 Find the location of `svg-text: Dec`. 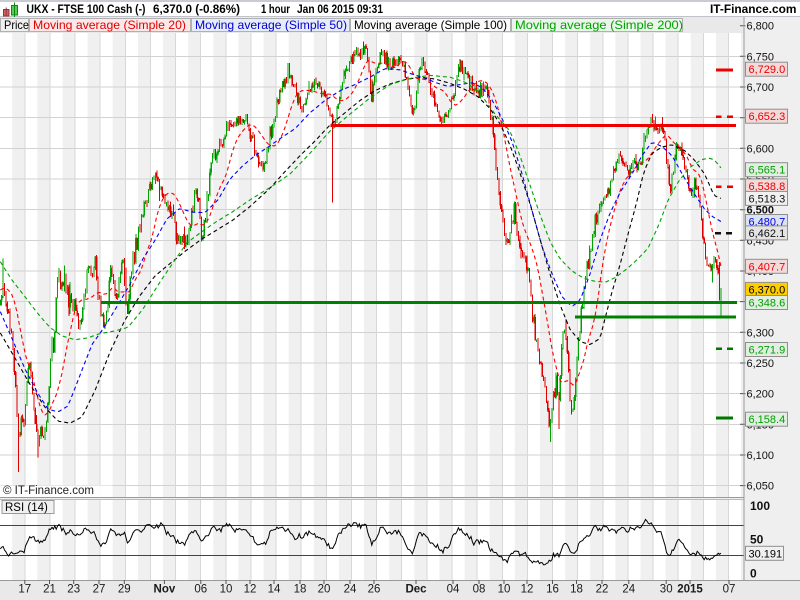

svg-text: Dec is located at coordinates (416, 590).